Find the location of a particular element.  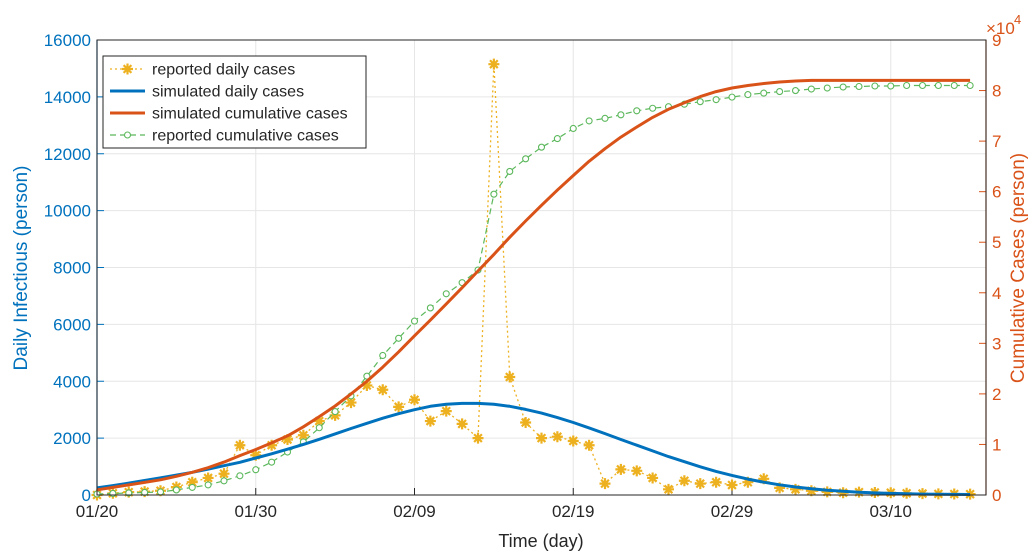

x-tick-label: 02/19 is located at coordinates (573, 511).